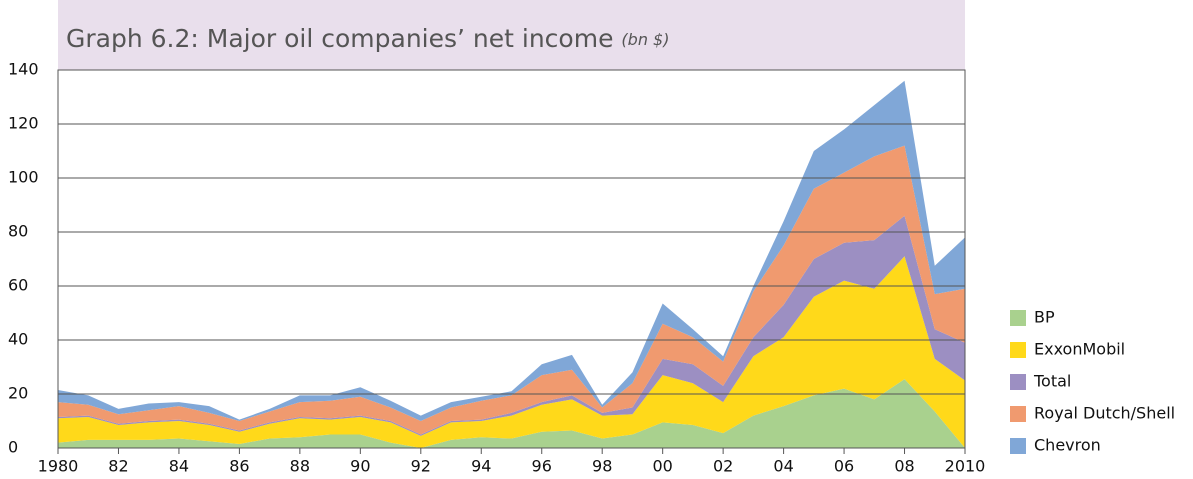 The image size is (1193, 479). Describe the element at coordinates (23, 177) in the screenshot. I see `y-tick-label: 100` at that location.